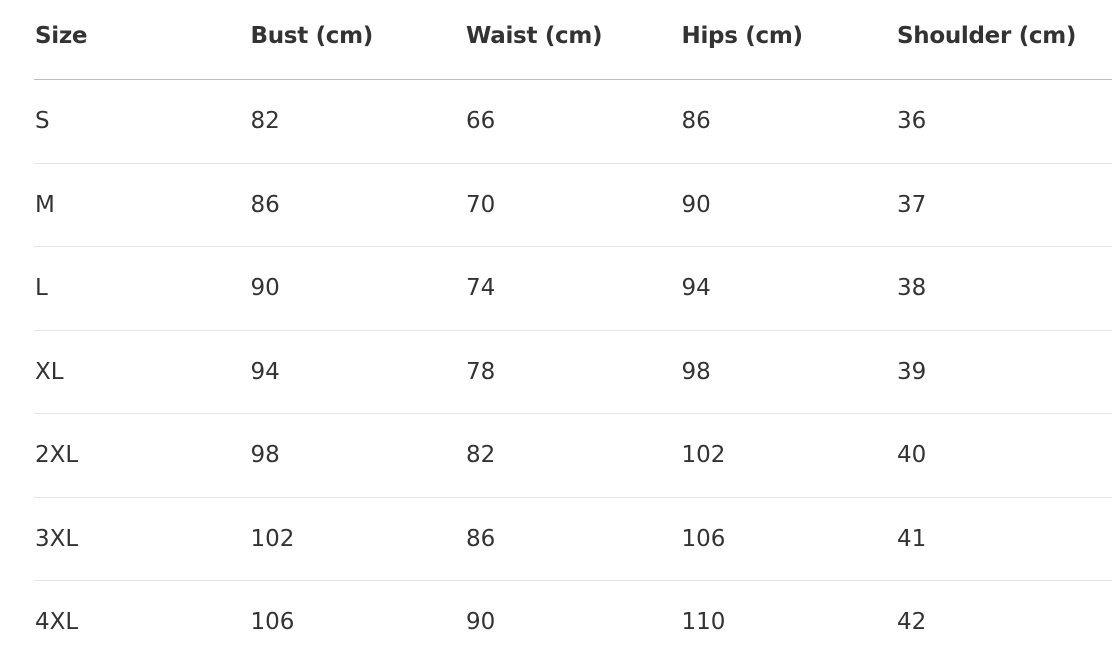 The width and height of the screenshot is (1116, 664). I want to click on table-cell: S, so click(142, 121).